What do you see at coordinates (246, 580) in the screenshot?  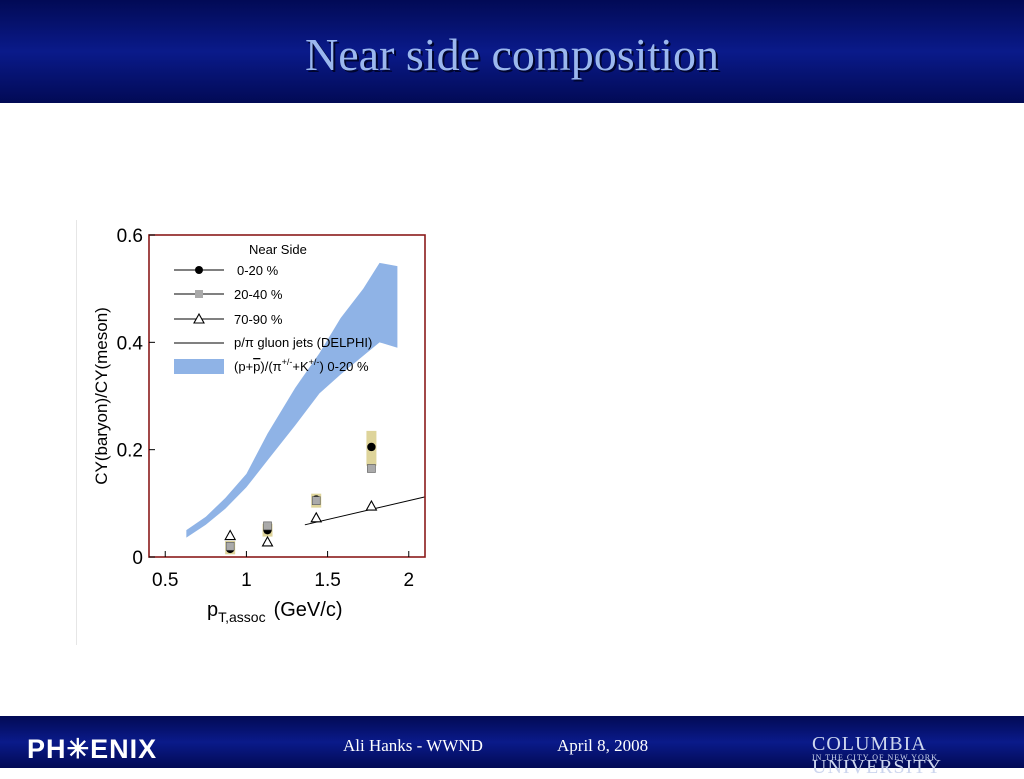 I see `x-tick-label: 1` at bounding box center [246, 580].